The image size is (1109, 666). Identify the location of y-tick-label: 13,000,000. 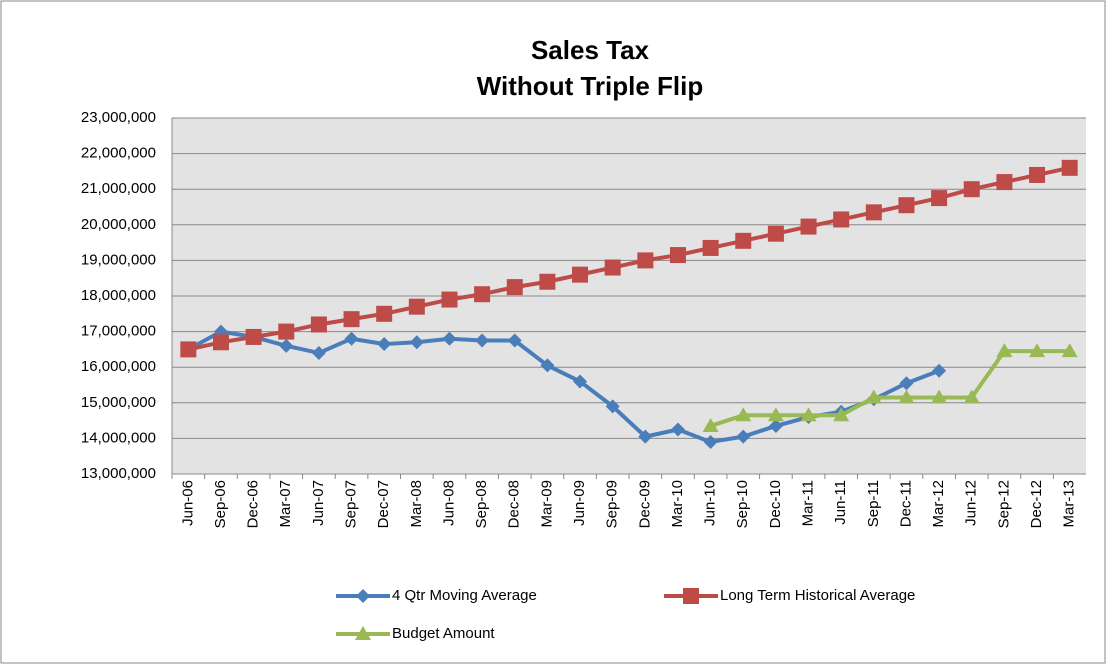
(118, 473).